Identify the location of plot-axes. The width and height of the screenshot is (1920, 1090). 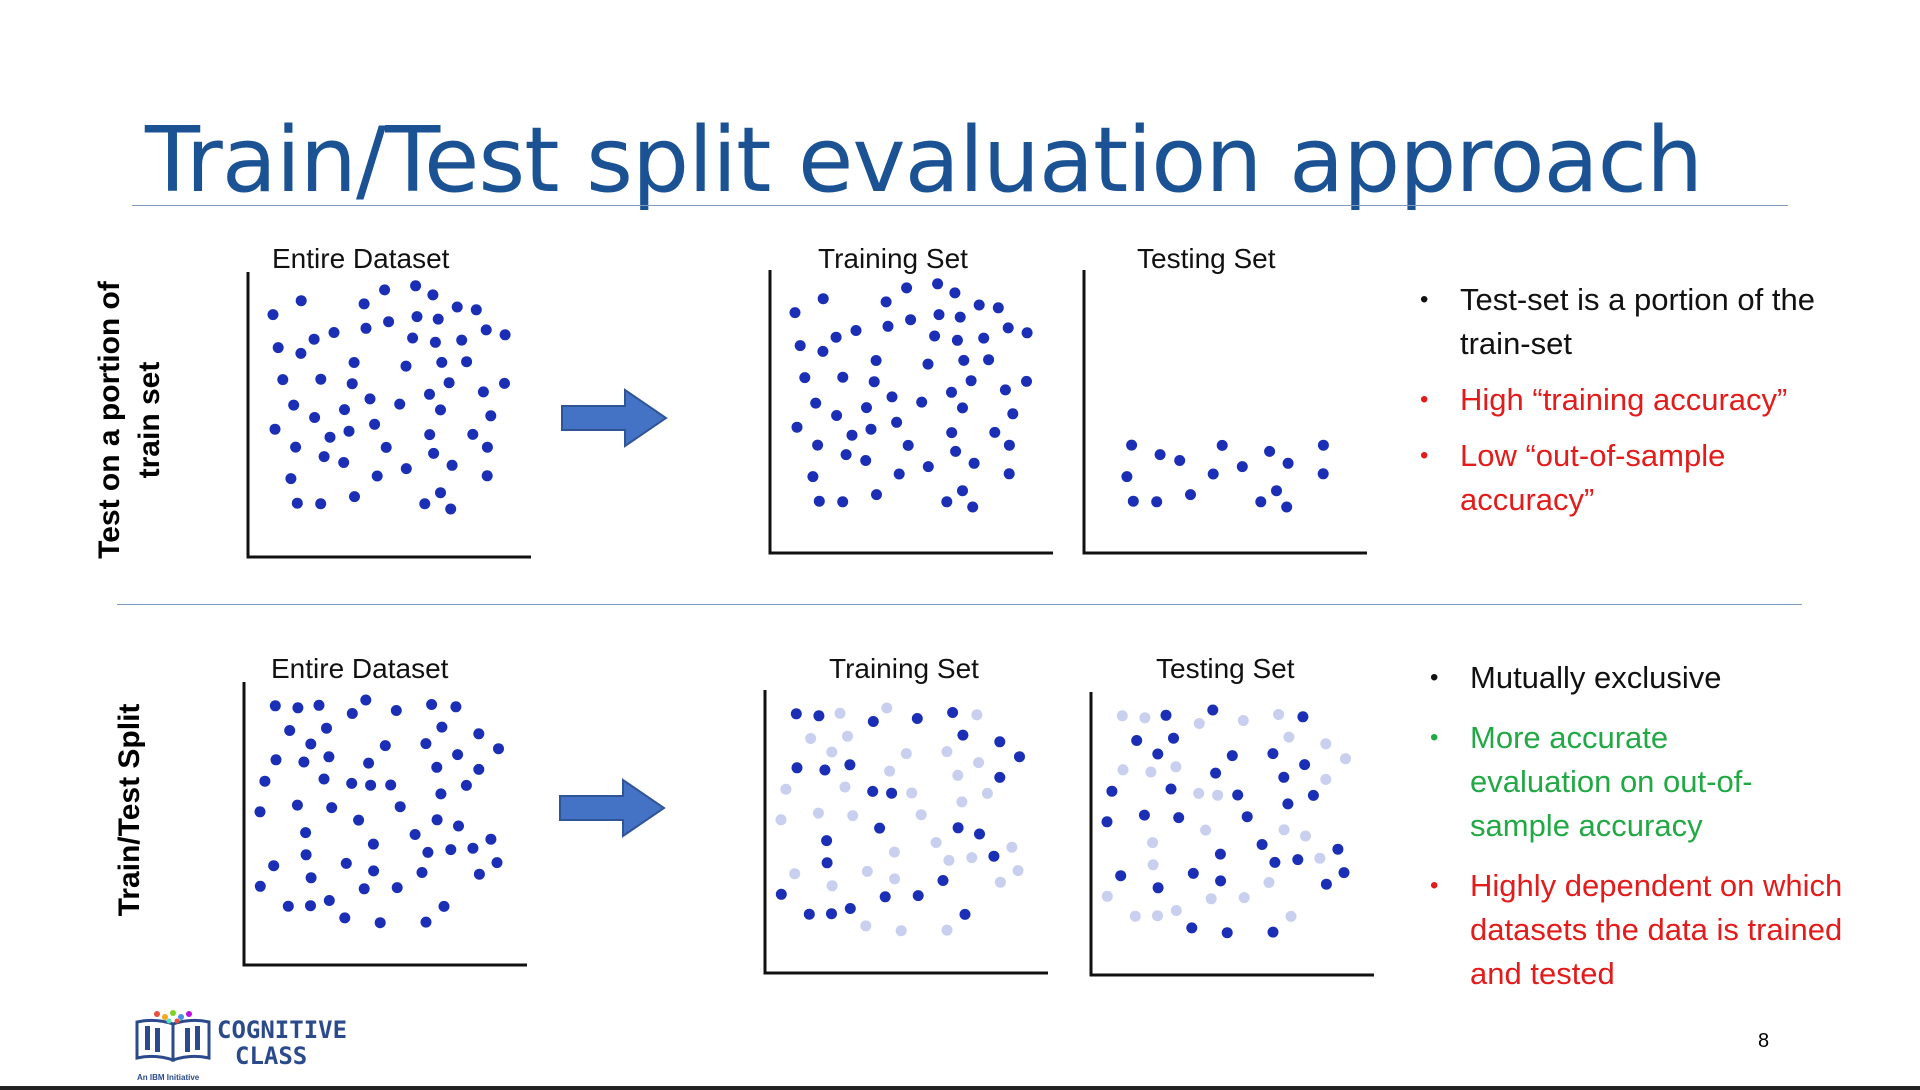
(905, 832).